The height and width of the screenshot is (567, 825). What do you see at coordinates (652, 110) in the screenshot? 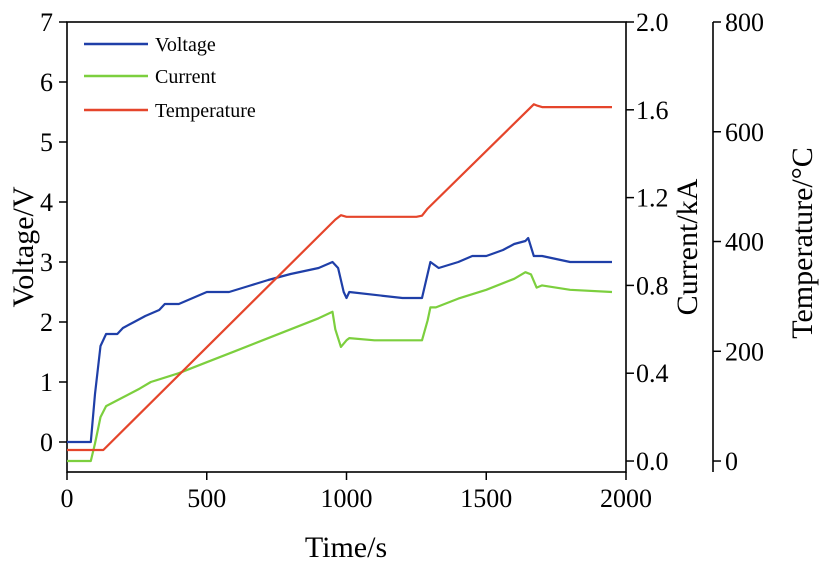
I see `y-right-1-tick-label: 1.6` at bounding box center [652, 110].